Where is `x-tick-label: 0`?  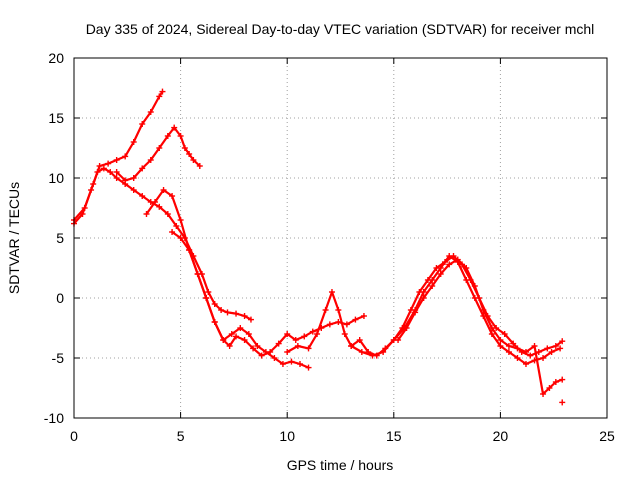
x-tick-label: 0 is located at coordinates (74, 436).